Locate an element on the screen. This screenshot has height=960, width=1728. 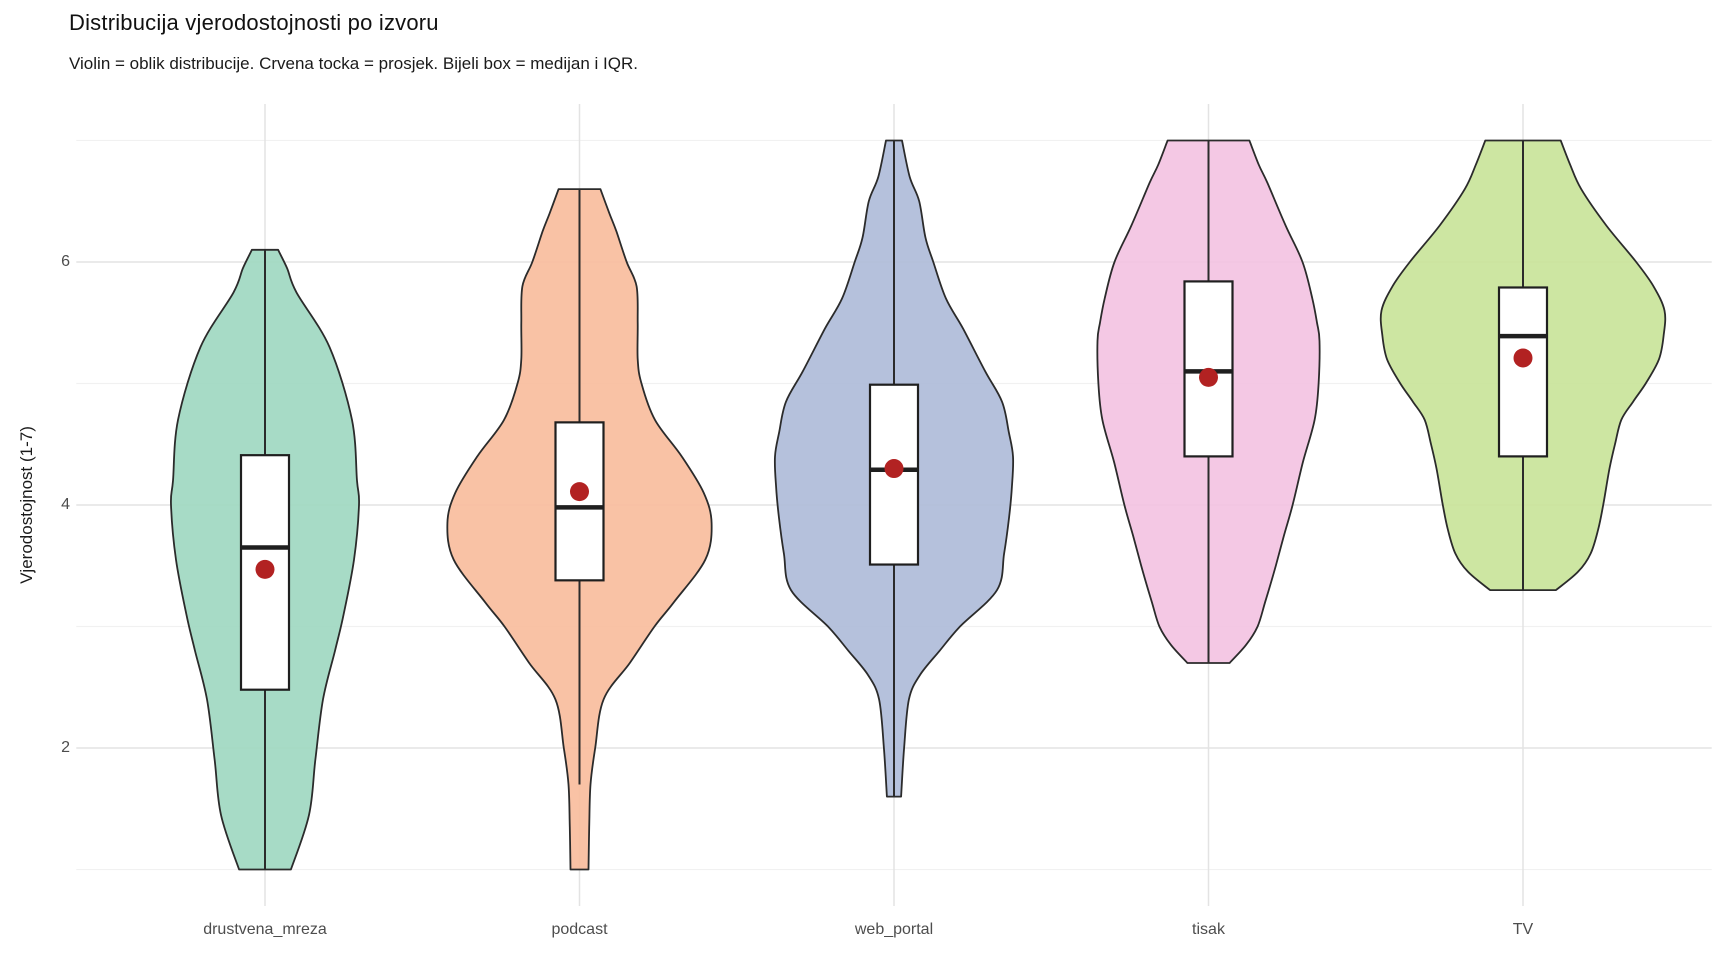
iqr-box-podcast is located at coordinates (579, 501).